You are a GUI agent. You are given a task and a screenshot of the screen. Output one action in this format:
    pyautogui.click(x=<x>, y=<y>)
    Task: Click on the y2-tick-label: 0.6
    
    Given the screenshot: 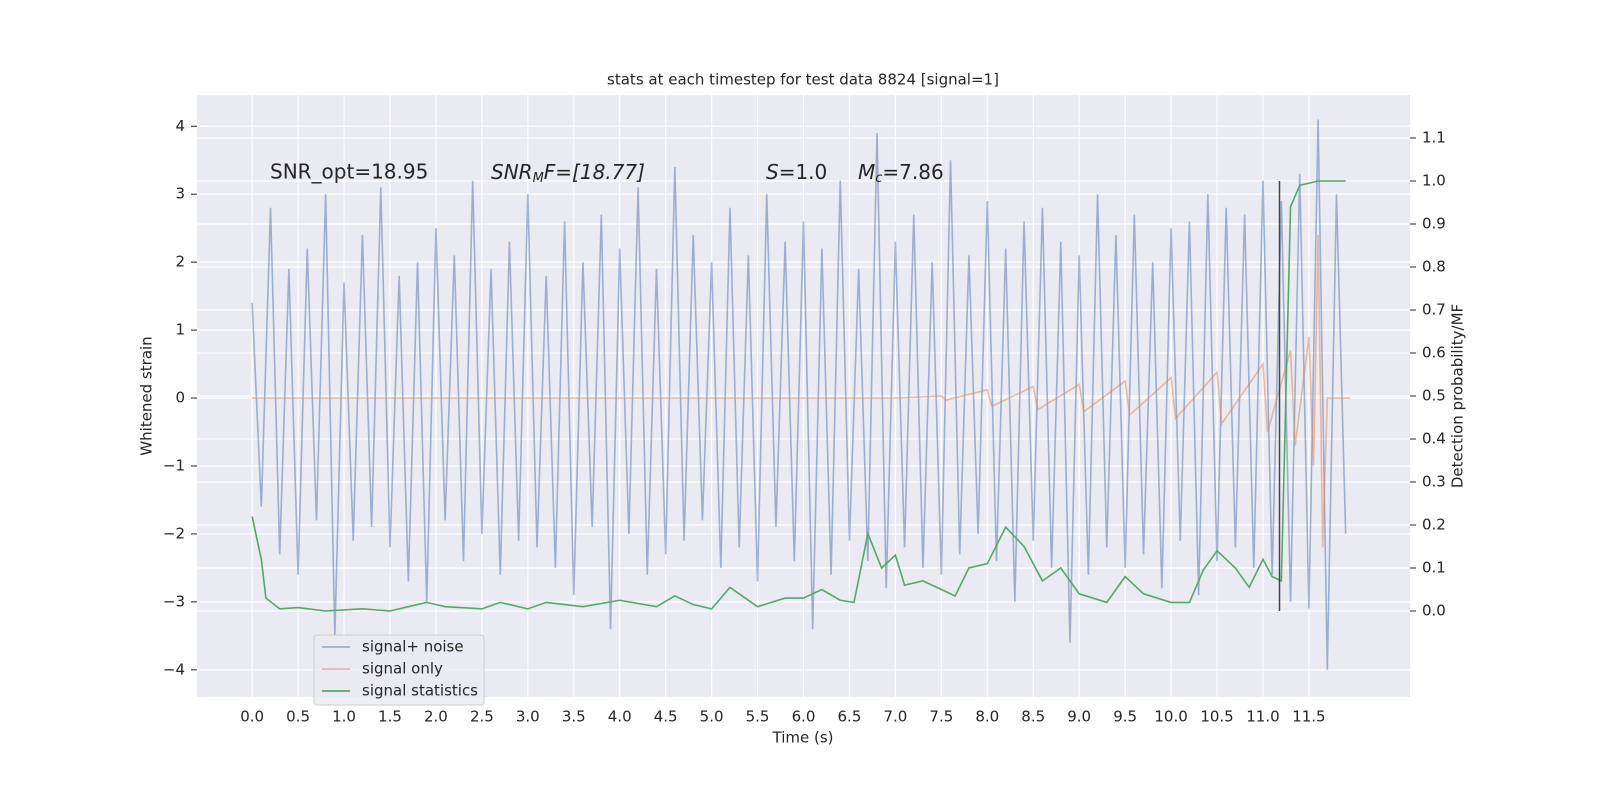 What is the action you would take?
    pyautogui.click(x=1434, y=353)
    